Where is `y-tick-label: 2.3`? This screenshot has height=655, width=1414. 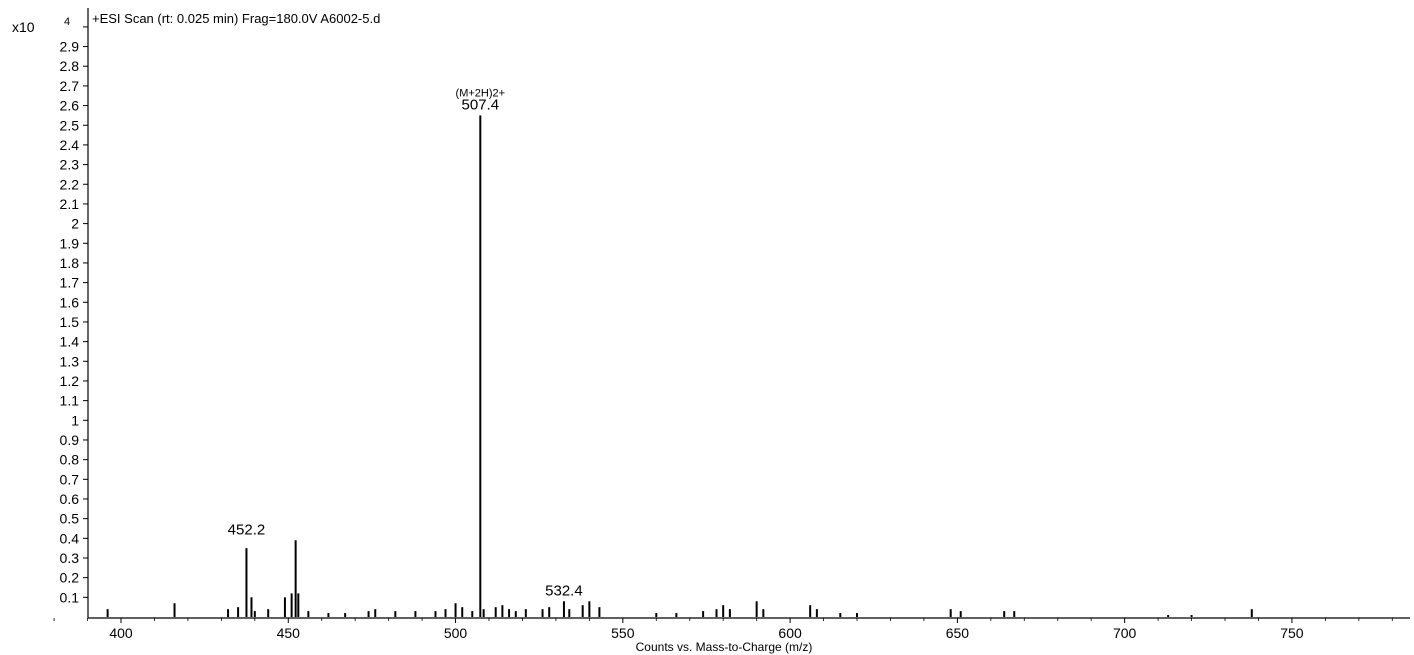 y-tick-label: 2.3 is located at coordinates (70, 165).